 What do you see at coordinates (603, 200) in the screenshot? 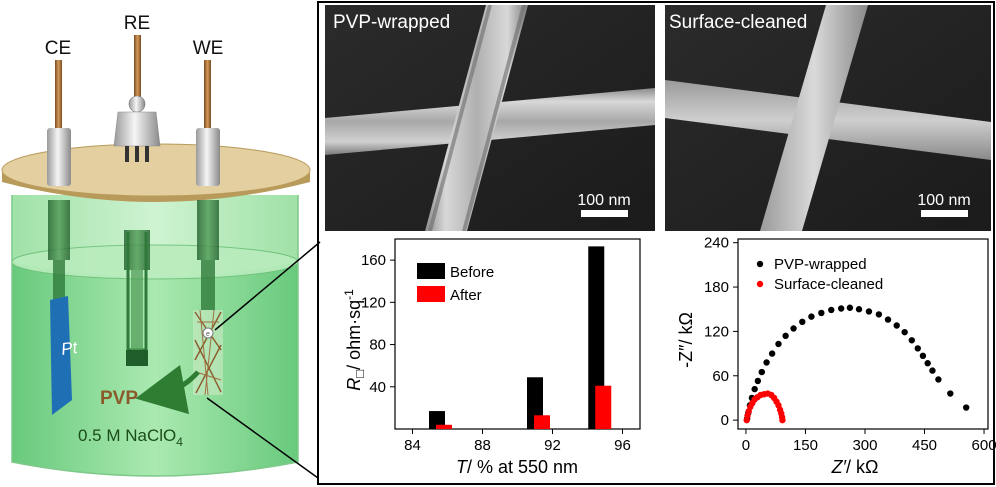
I see `sem-left-scale-label: 100 nm` at bounding box center [603, 200].